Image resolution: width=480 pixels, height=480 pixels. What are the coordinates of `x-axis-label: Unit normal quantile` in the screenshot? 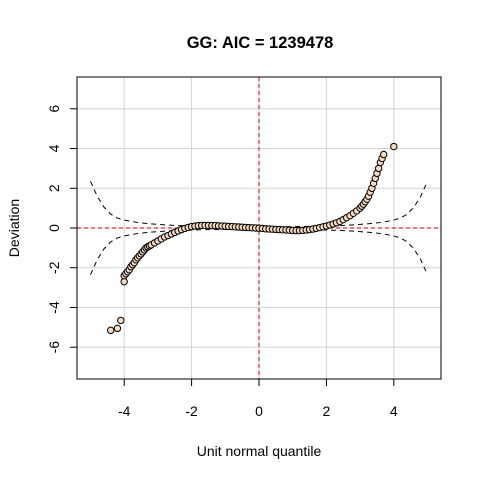 It's located at (259, 451).